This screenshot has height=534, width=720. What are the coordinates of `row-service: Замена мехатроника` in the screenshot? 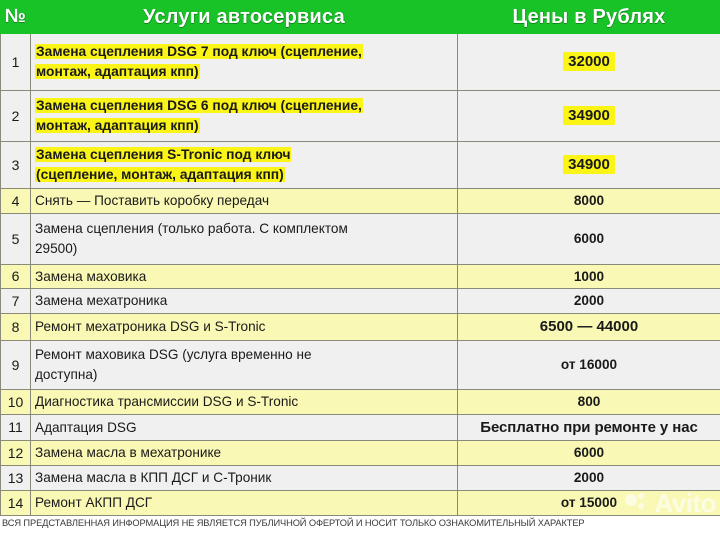 It's located at (244, 301).